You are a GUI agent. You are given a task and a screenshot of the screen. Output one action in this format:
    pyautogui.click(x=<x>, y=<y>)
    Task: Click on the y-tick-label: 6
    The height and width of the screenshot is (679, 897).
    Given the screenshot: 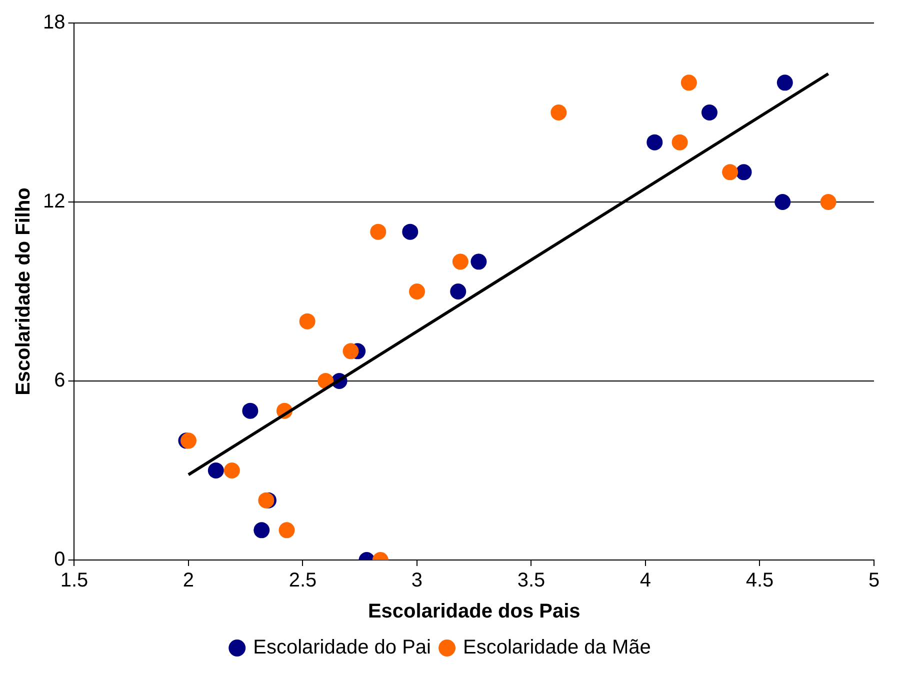 What is the action you would take?
    pyautogui.click(x=60, y=381)
    